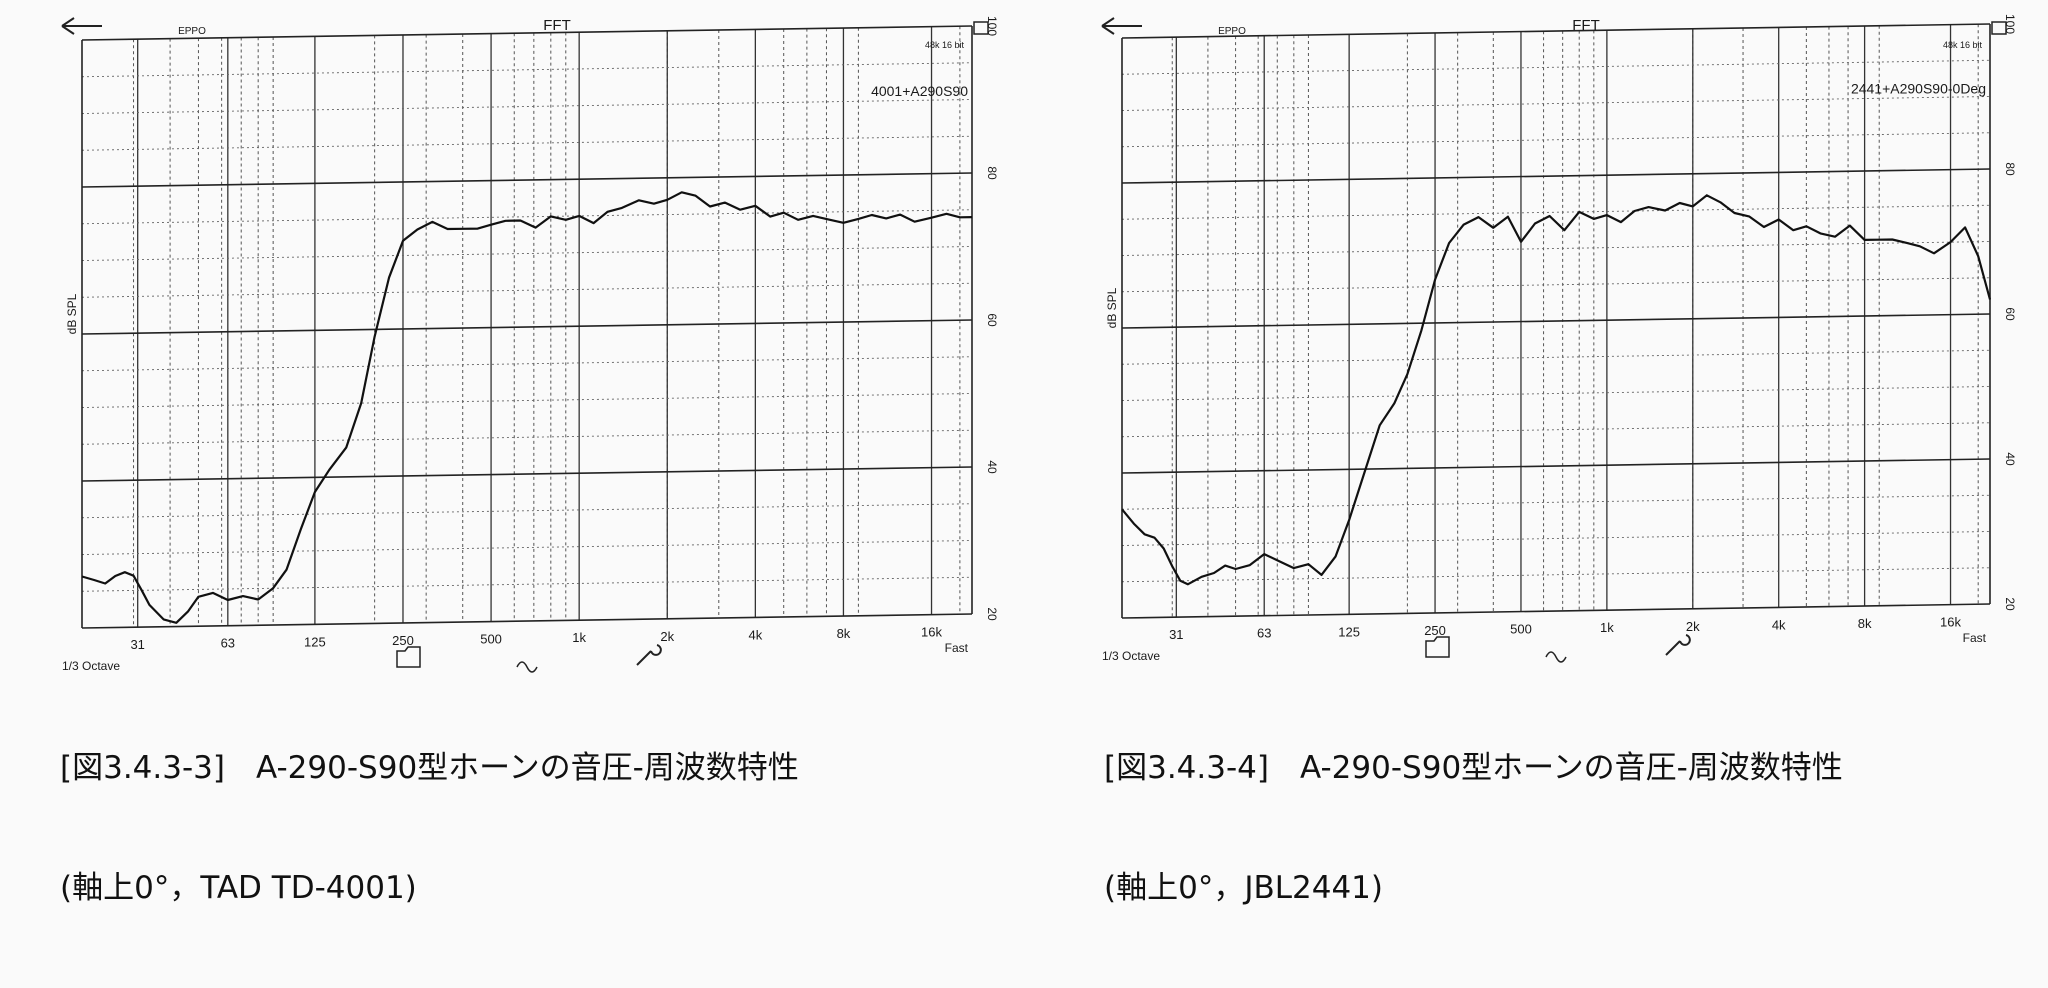 This screenshot has width=2048, height=988. Describe the element at coordinates (1918, 88) in the screenshot. I see `legend-label: 2441+A290S90-0Deg` at that location.